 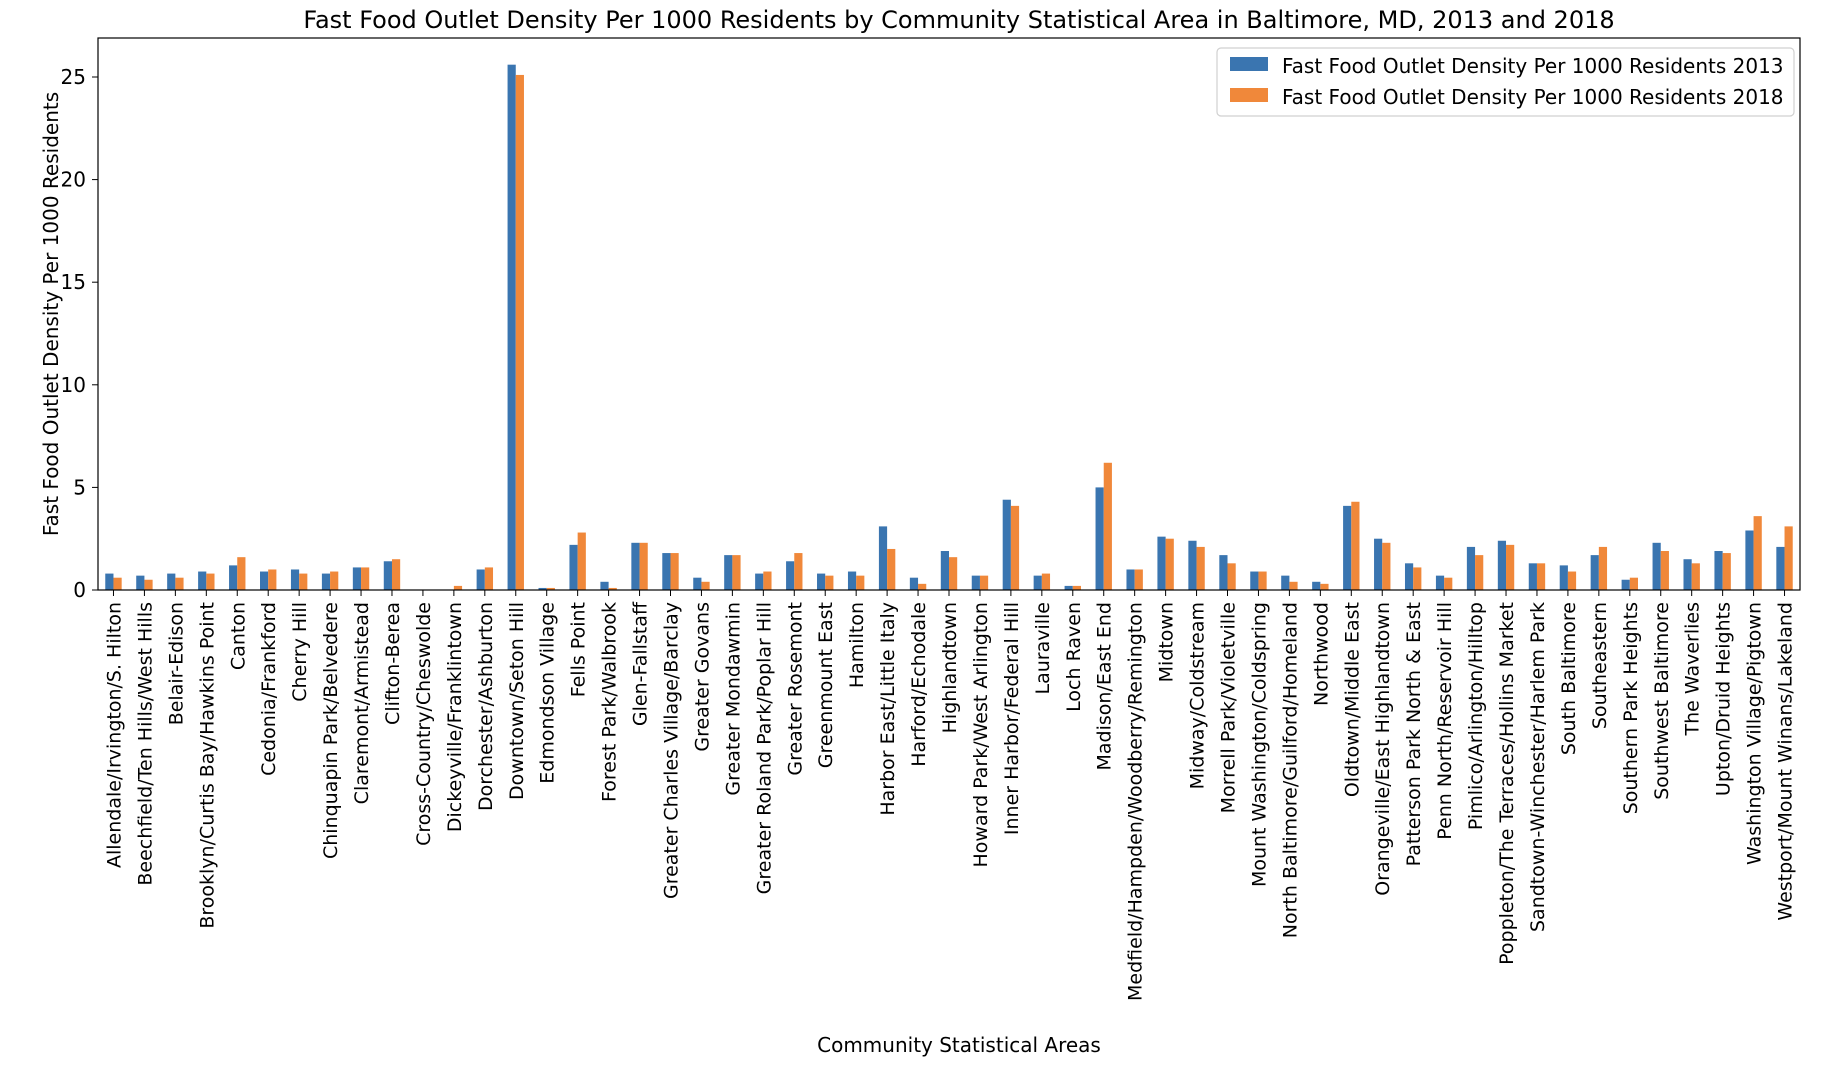 What do you see at coordinates (1631, 708) in the screenshot?
I see `x-tick-label: Southern Park Heights` at bounding box center [1631, 708].